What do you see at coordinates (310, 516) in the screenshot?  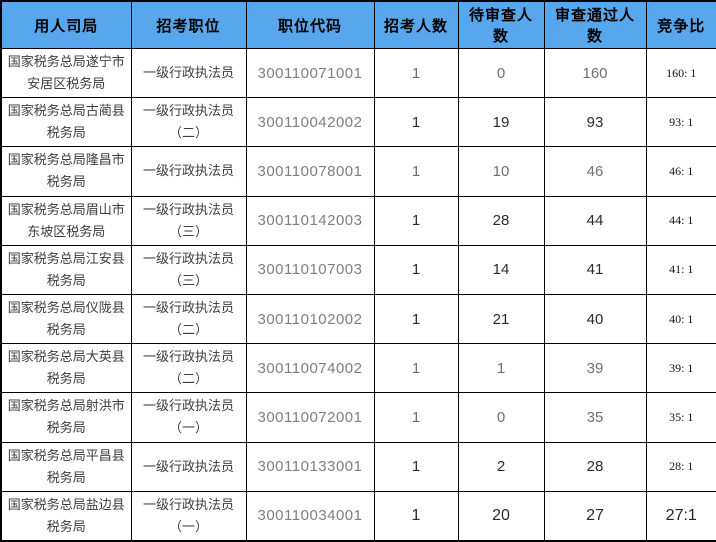 I see `cell-position-code: 300110034001` at bounding box center [310, 516].